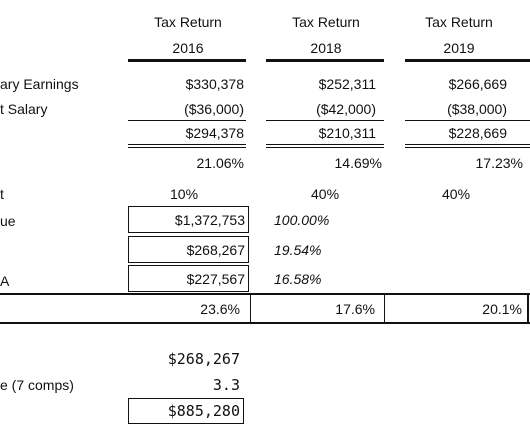  What do you see at coordinates (214, 84) in the screenshot?
I see `earnings-2016: $330,378` at bounding box center [214, 84].